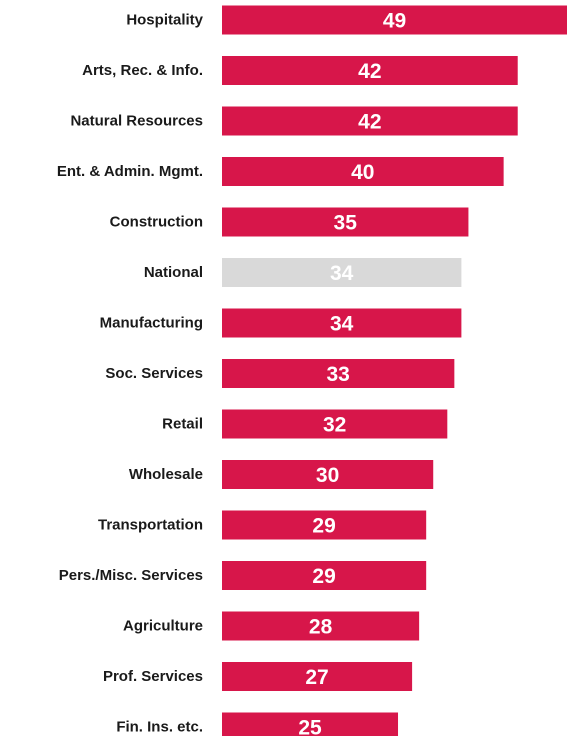 Image resolution: width=567 pixels, height=741 pixels. I want to click on bar-row: Fin. Ins. etc. 25, so click(257, 726).